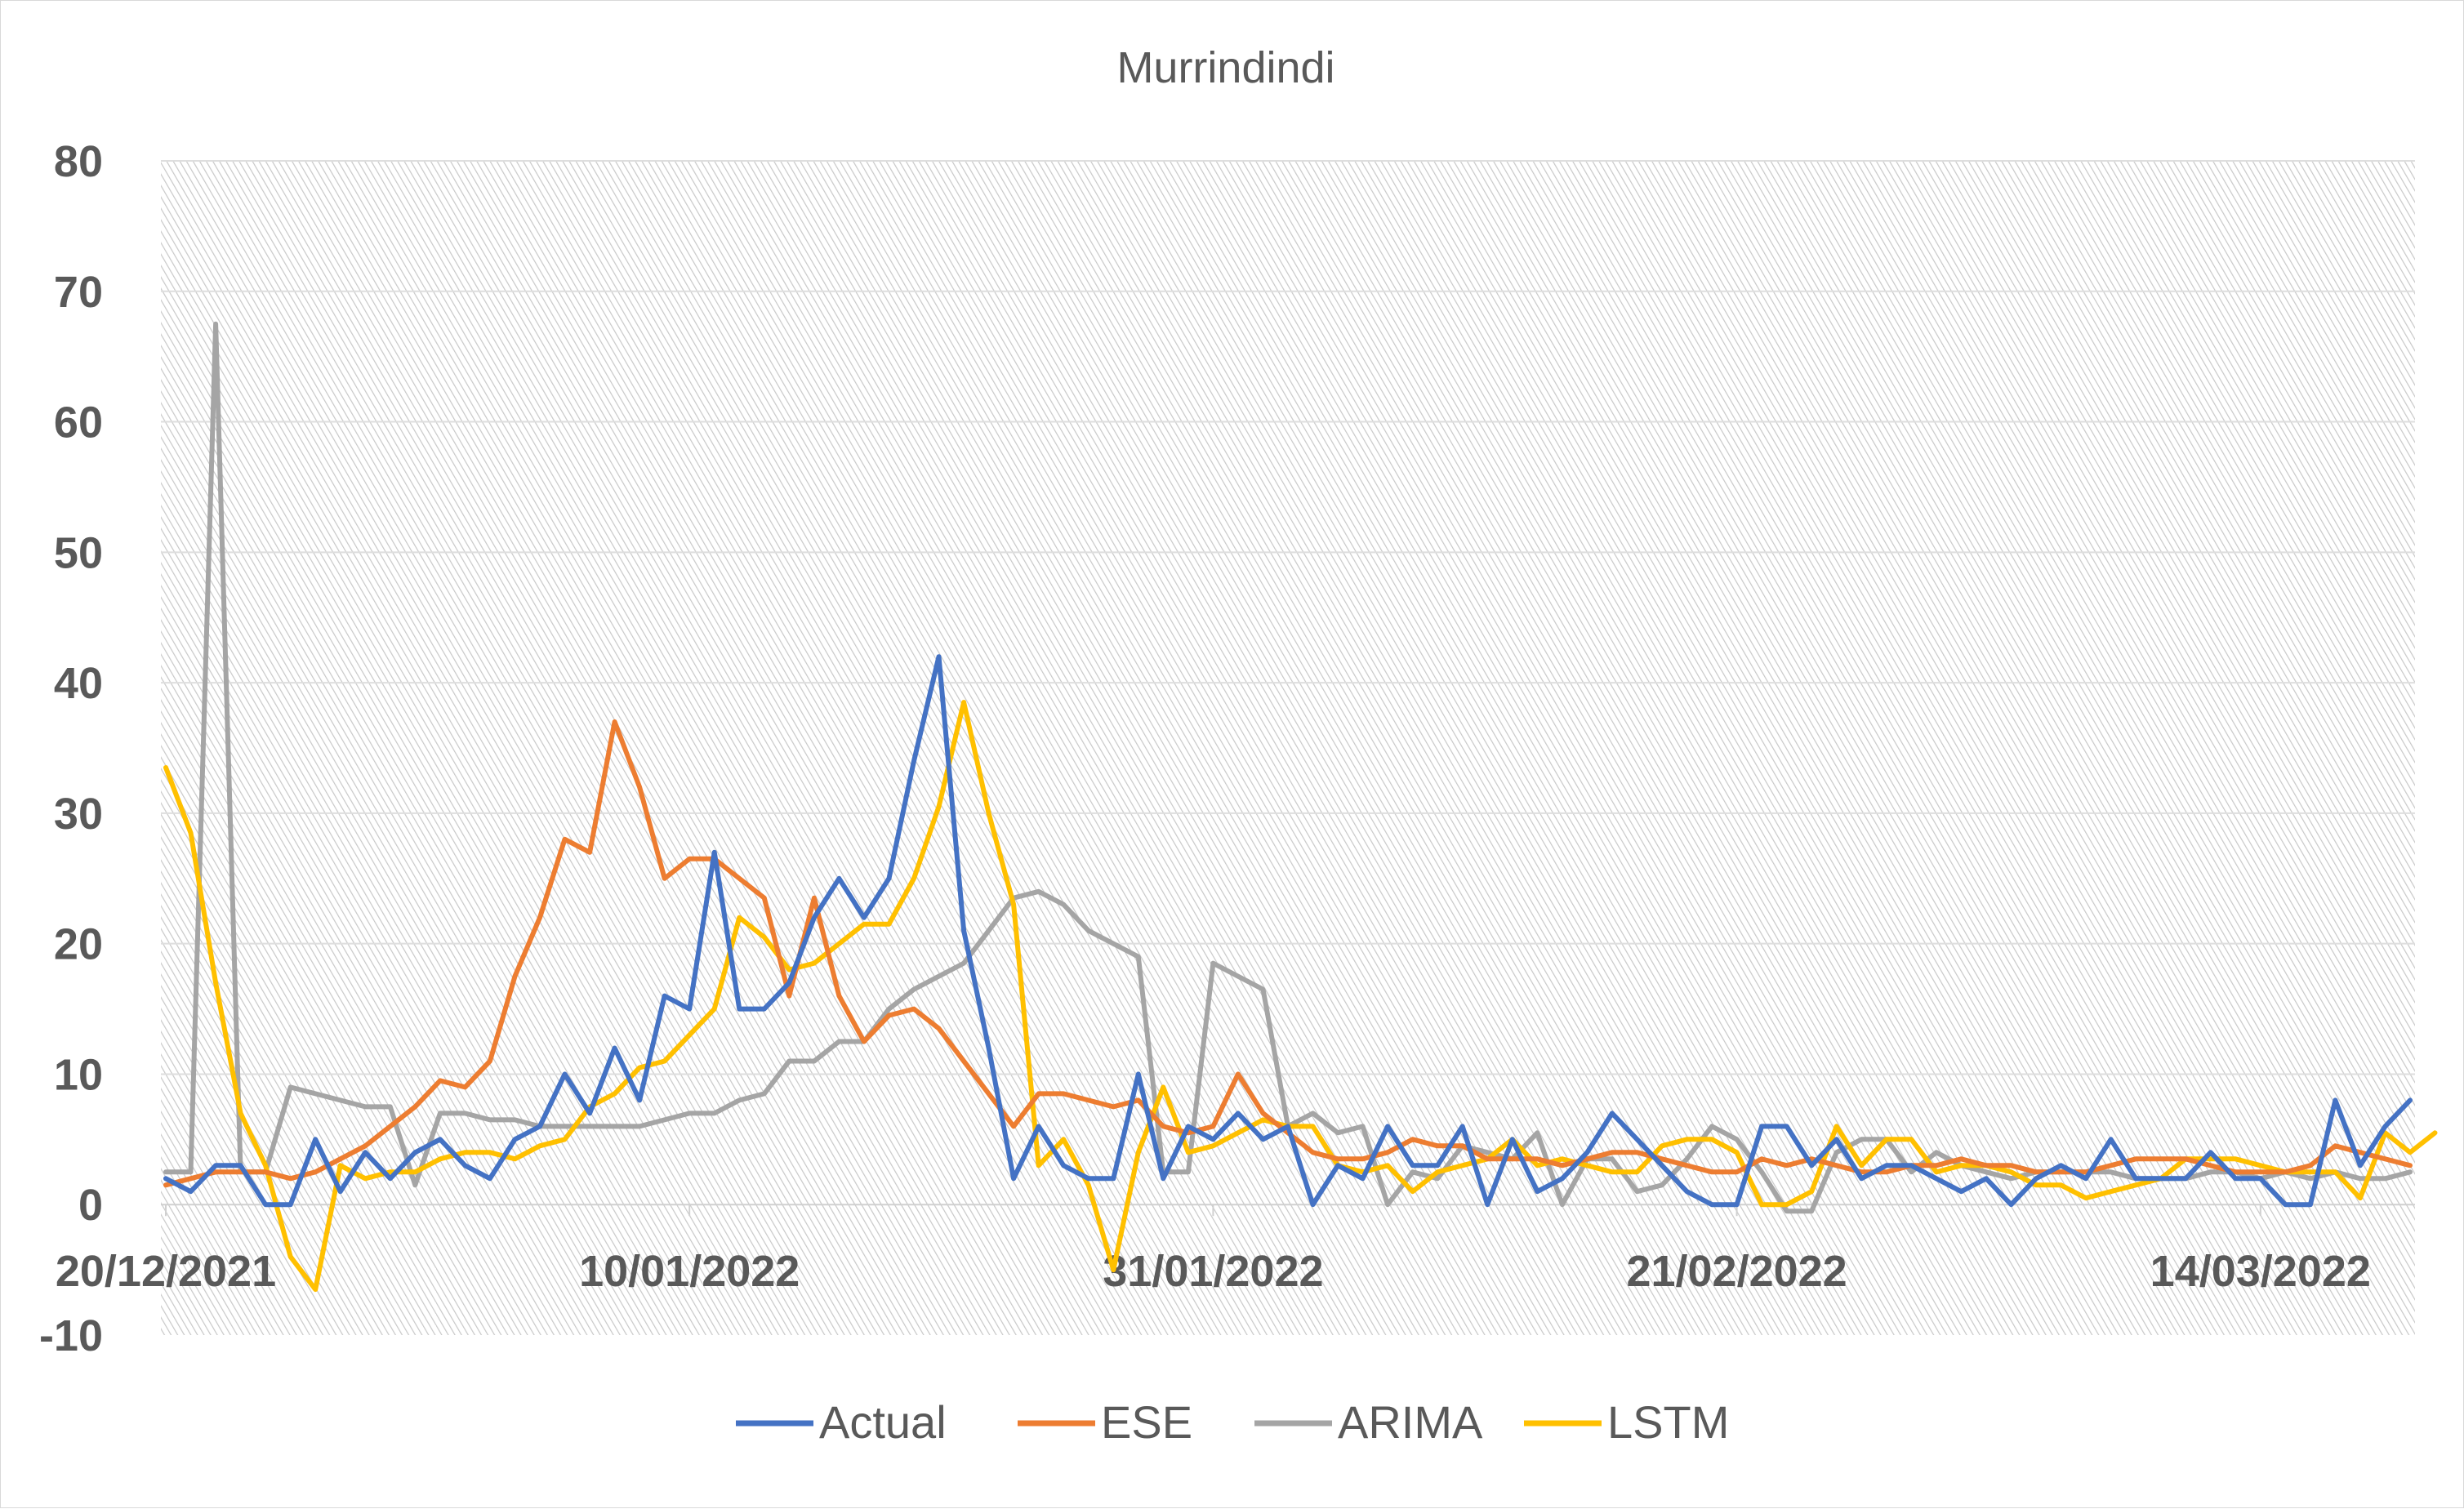  What do you see at coordinates (78, 292) in the screenshot?
I see `y-tick-label: 70` at bounding box center [78, 292].